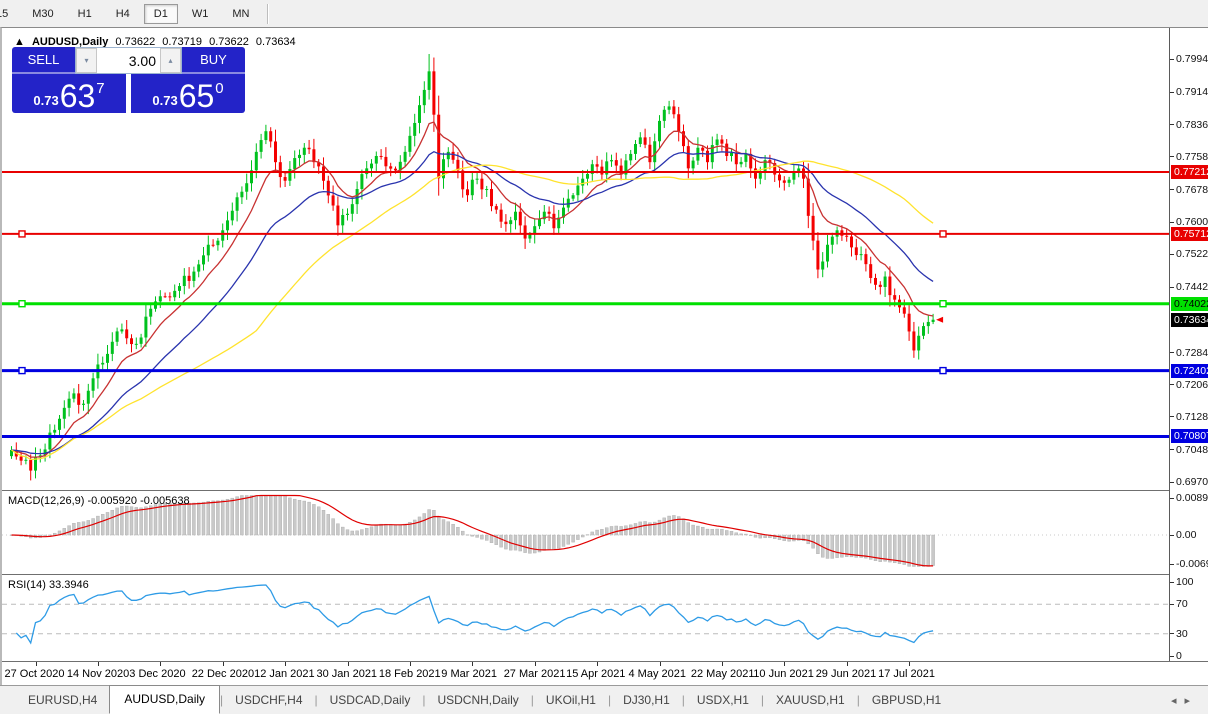  What do you see at coordinates (200, 13) in the screenshot?
I see `timeframe-button-w1: W1` at bounding box center [200, 13].